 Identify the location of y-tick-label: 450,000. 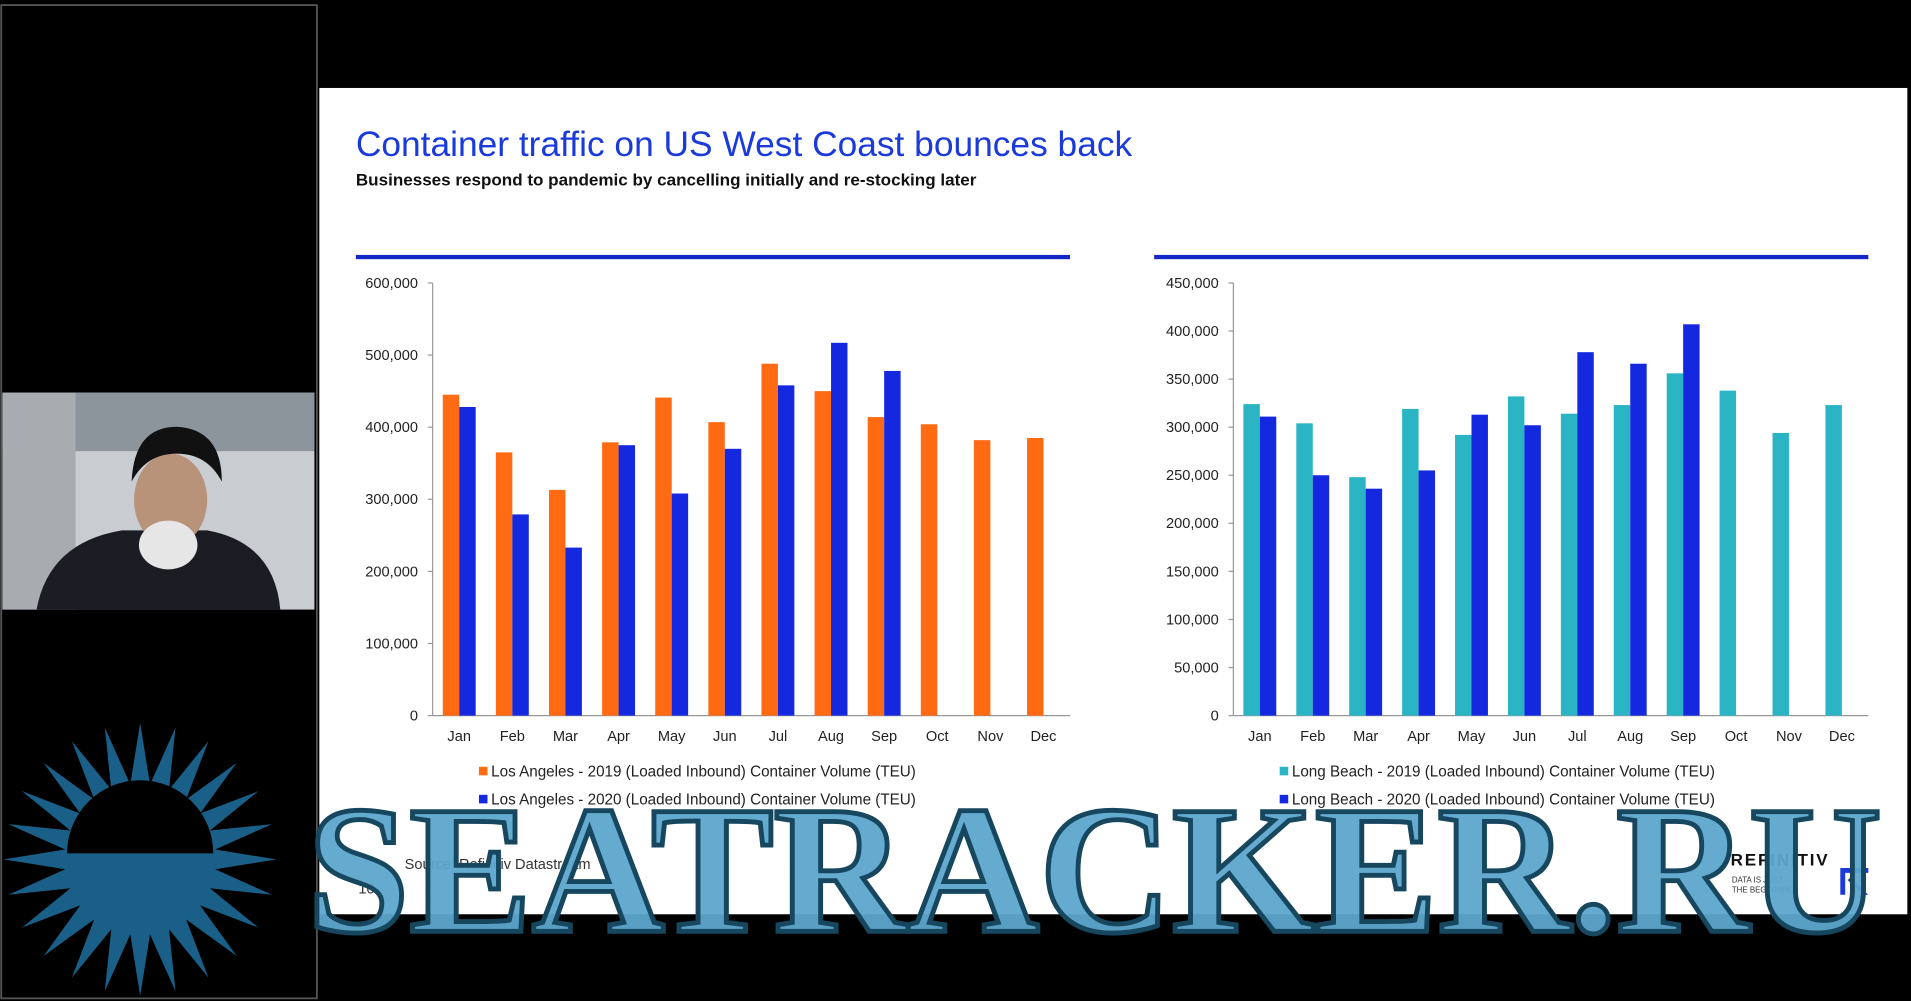
(1192, 284).